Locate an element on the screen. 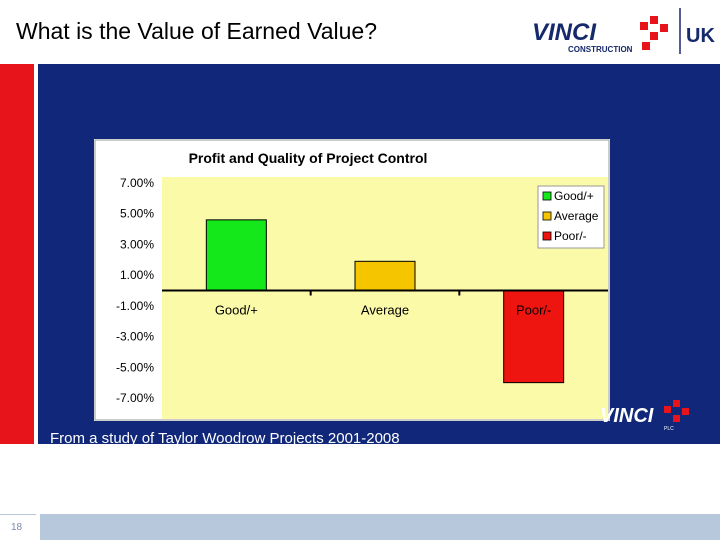  slide-title: What is the Value of Earned Value? is located at coordinates (196, 31).